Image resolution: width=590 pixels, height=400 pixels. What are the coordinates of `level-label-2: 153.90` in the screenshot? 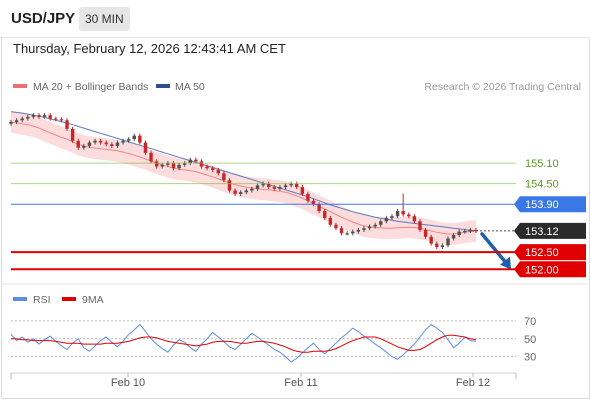 It's located at (542, 205).